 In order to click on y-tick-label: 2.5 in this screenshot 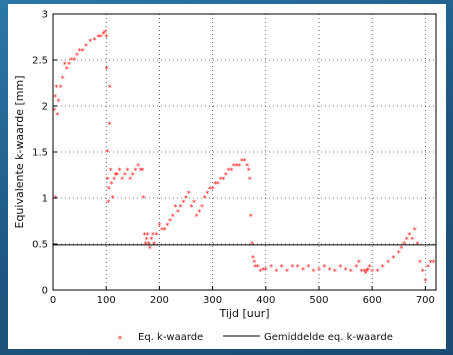, I will do `click(40, 61)`.